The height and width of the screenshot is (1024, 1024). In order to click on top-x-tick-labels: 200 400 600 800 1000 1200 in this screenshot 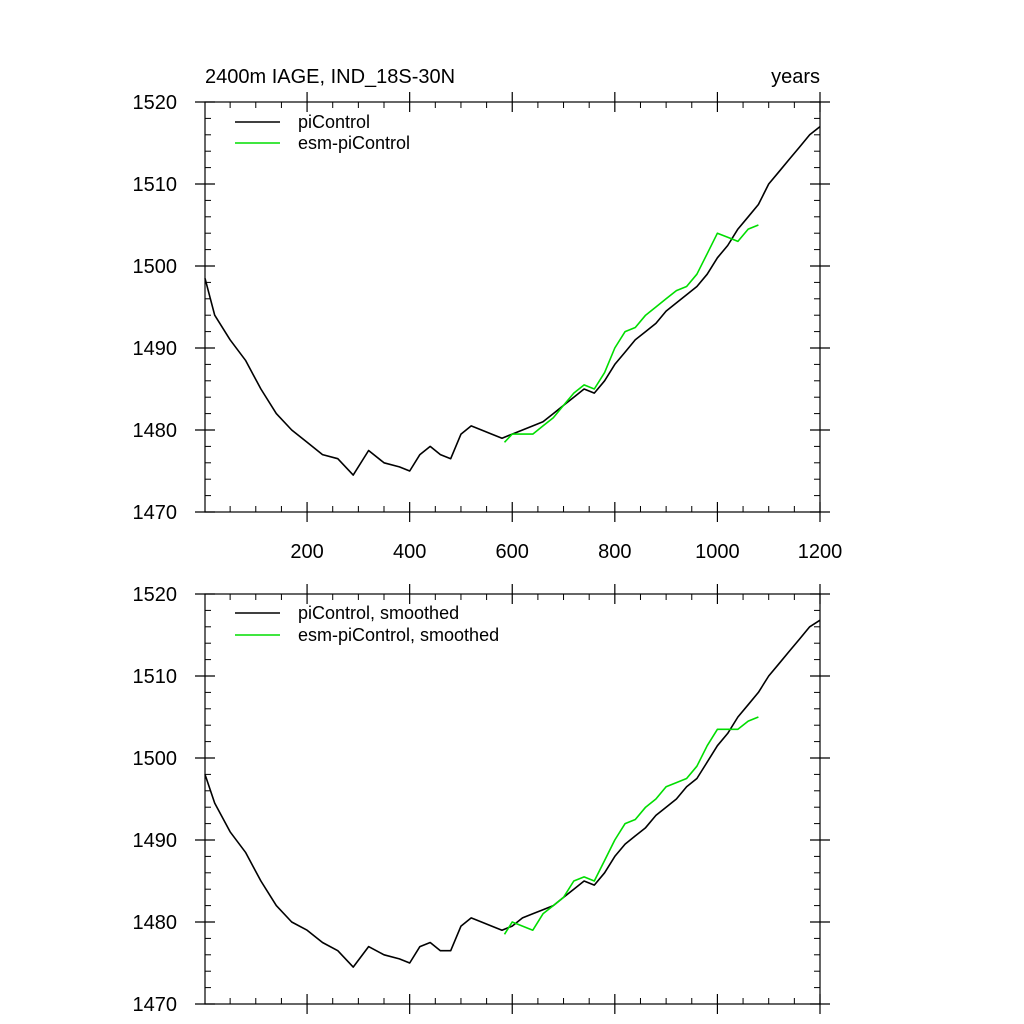, I will do `click(566, 552)`.